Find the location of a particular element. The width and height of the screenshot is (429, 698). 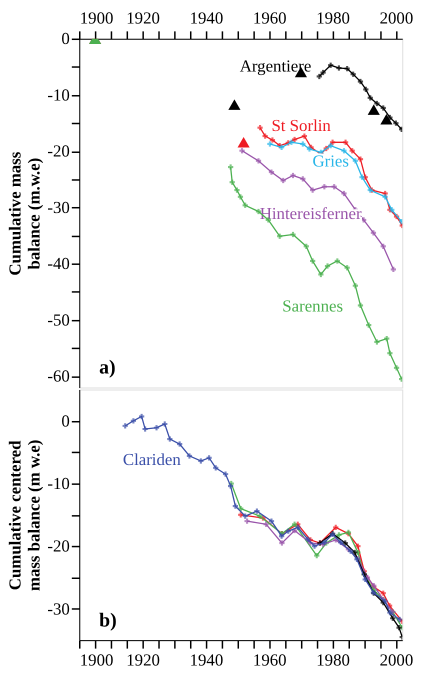

annotation: b) is located at coordinates (108, 620).